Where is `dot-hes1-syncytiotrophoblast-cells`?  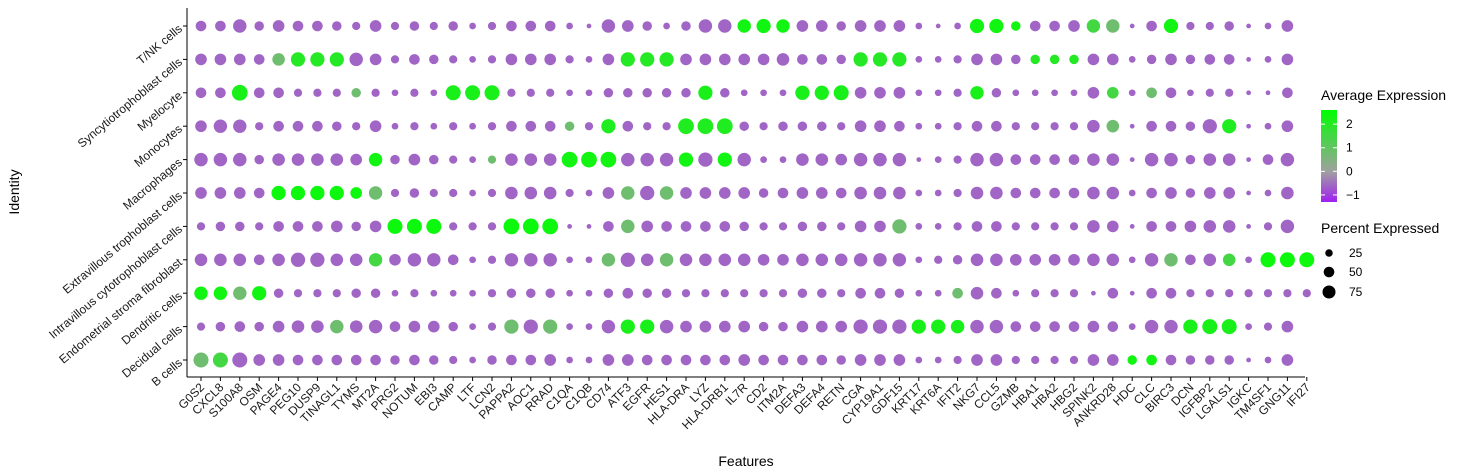
dot-hes1-syncytiotrophoblast-cells is located at coordinates (666, 59).